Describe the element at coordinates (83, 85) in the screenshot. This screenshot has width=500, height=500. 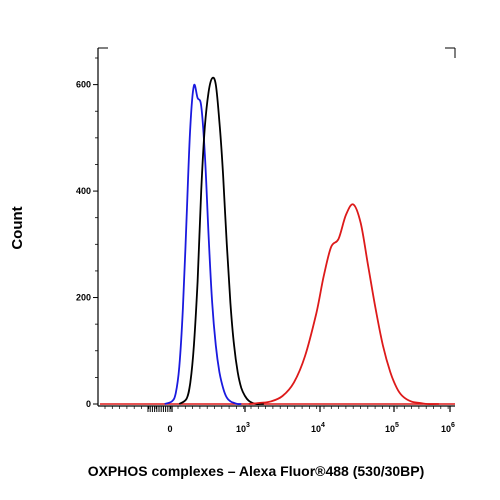
I see `y-tick-label: 600` at that location.